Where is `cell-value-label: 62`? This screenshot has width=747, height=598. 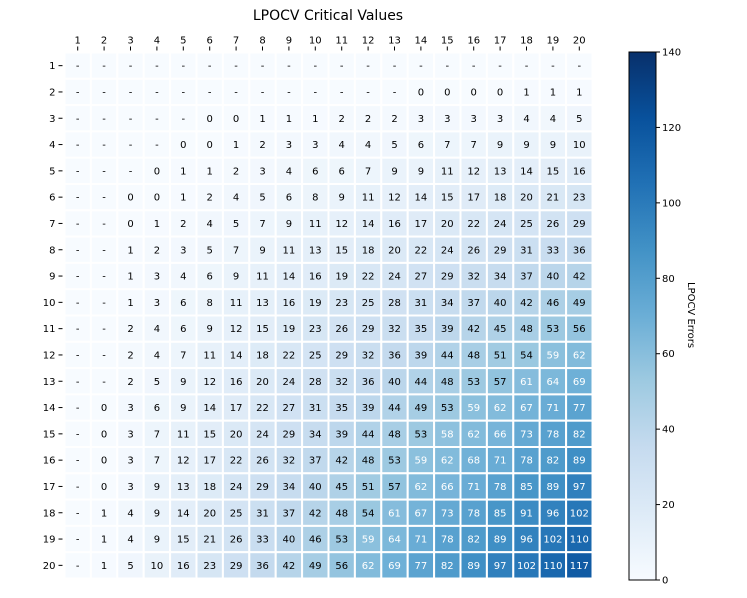
cell-value-label: 62 is located at coordinates (421, 487).